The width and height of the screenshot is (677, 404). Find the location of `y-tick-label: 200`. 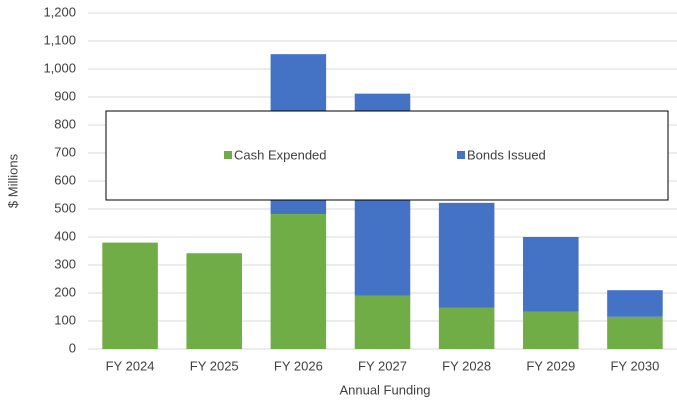

y-tick-label: 200 is located at coordinates (65, 291).